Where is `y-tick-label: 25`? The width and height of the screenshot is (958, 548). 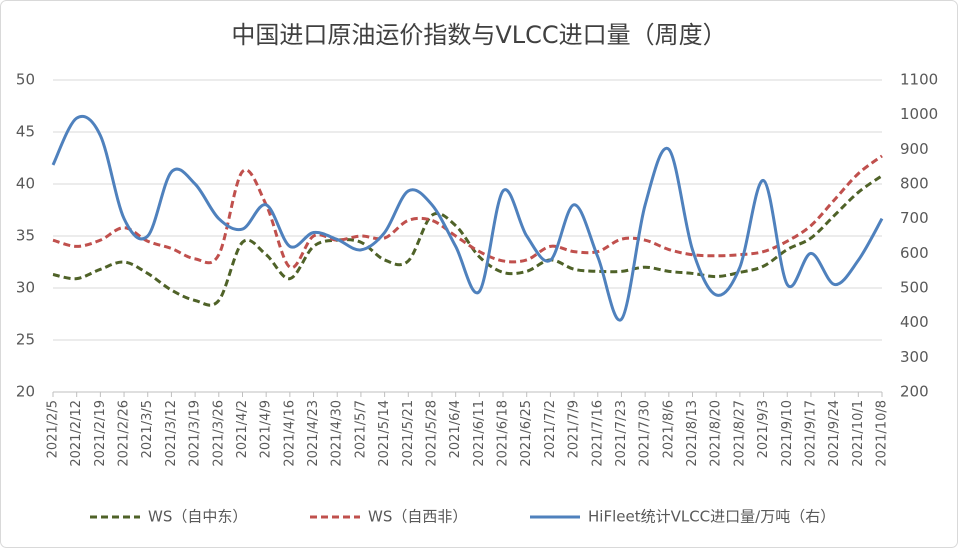
y-tick-label: 25 is located at coordinates (25, 340).